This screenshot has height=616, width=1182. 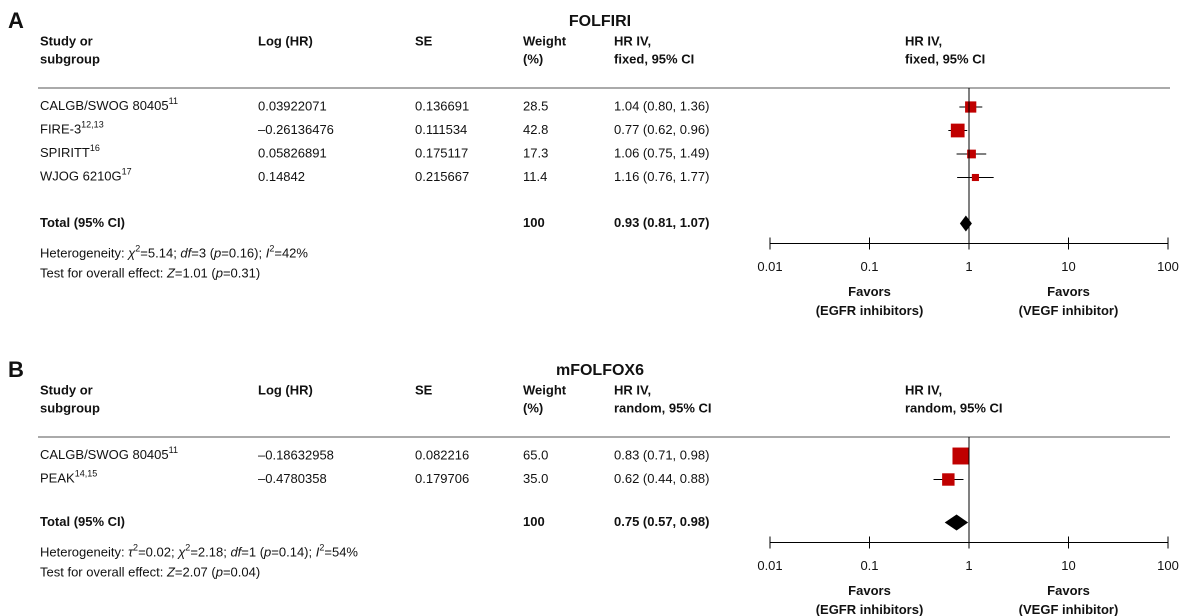 What do you see at coordinates (661, 478) in the screenshot?
I see `cell-ci: 0.62 (0.44, 0.88)` at bounding box center [661, 478].